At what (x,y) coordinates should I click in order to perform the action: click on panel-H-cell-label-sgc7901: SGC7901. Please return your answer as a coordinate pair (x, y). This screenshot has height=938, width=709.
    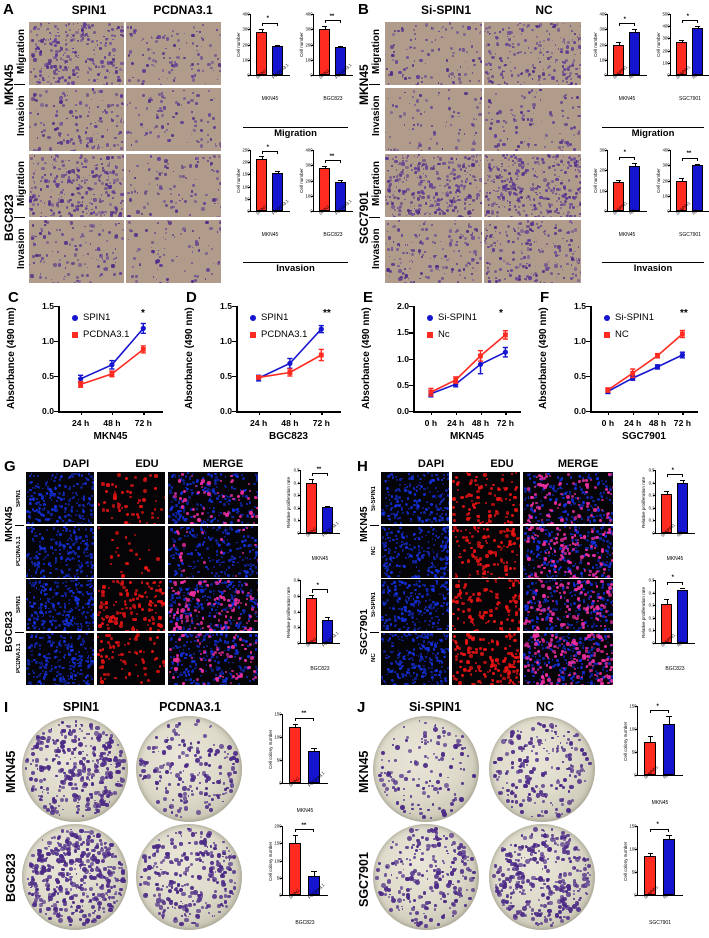
    Looking at the image, I should click on (364, 632).